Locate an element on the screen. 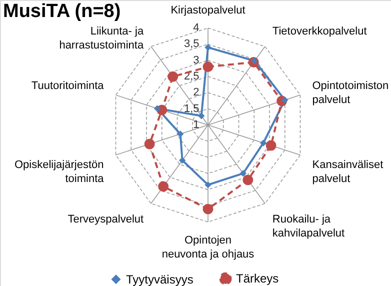 The width and height of the screenshot is (391, 286). y-tick-label: 1 is located at coordinates (196, 125).